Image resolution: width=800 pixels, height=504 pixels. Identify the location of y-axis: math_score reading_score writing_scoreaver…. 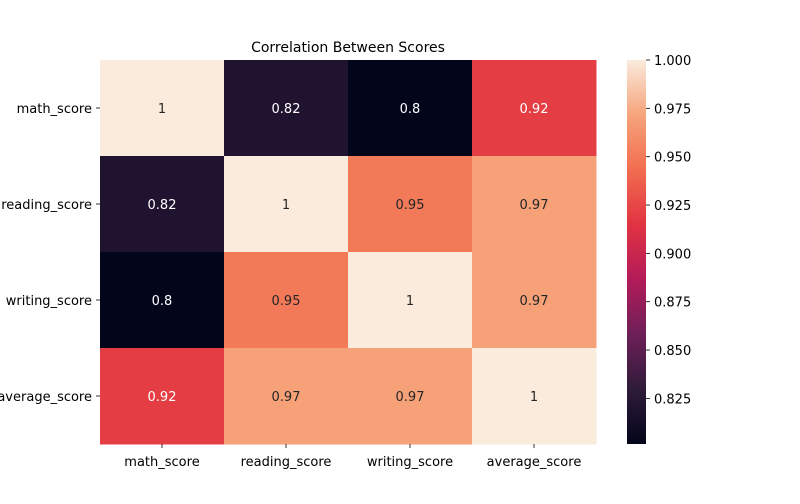
(50, 253).